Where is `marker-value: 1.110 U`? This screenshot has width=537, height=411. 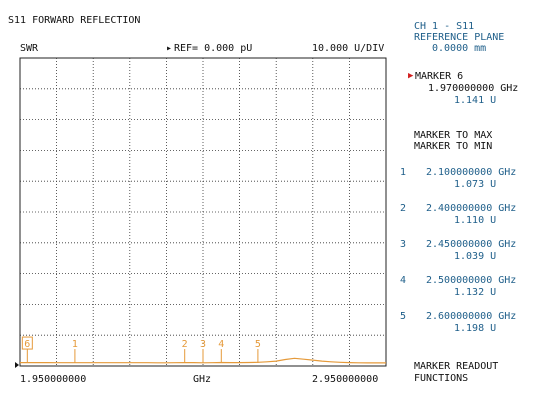 marker-value: 1.110 U is located at coordinates (475, 220).